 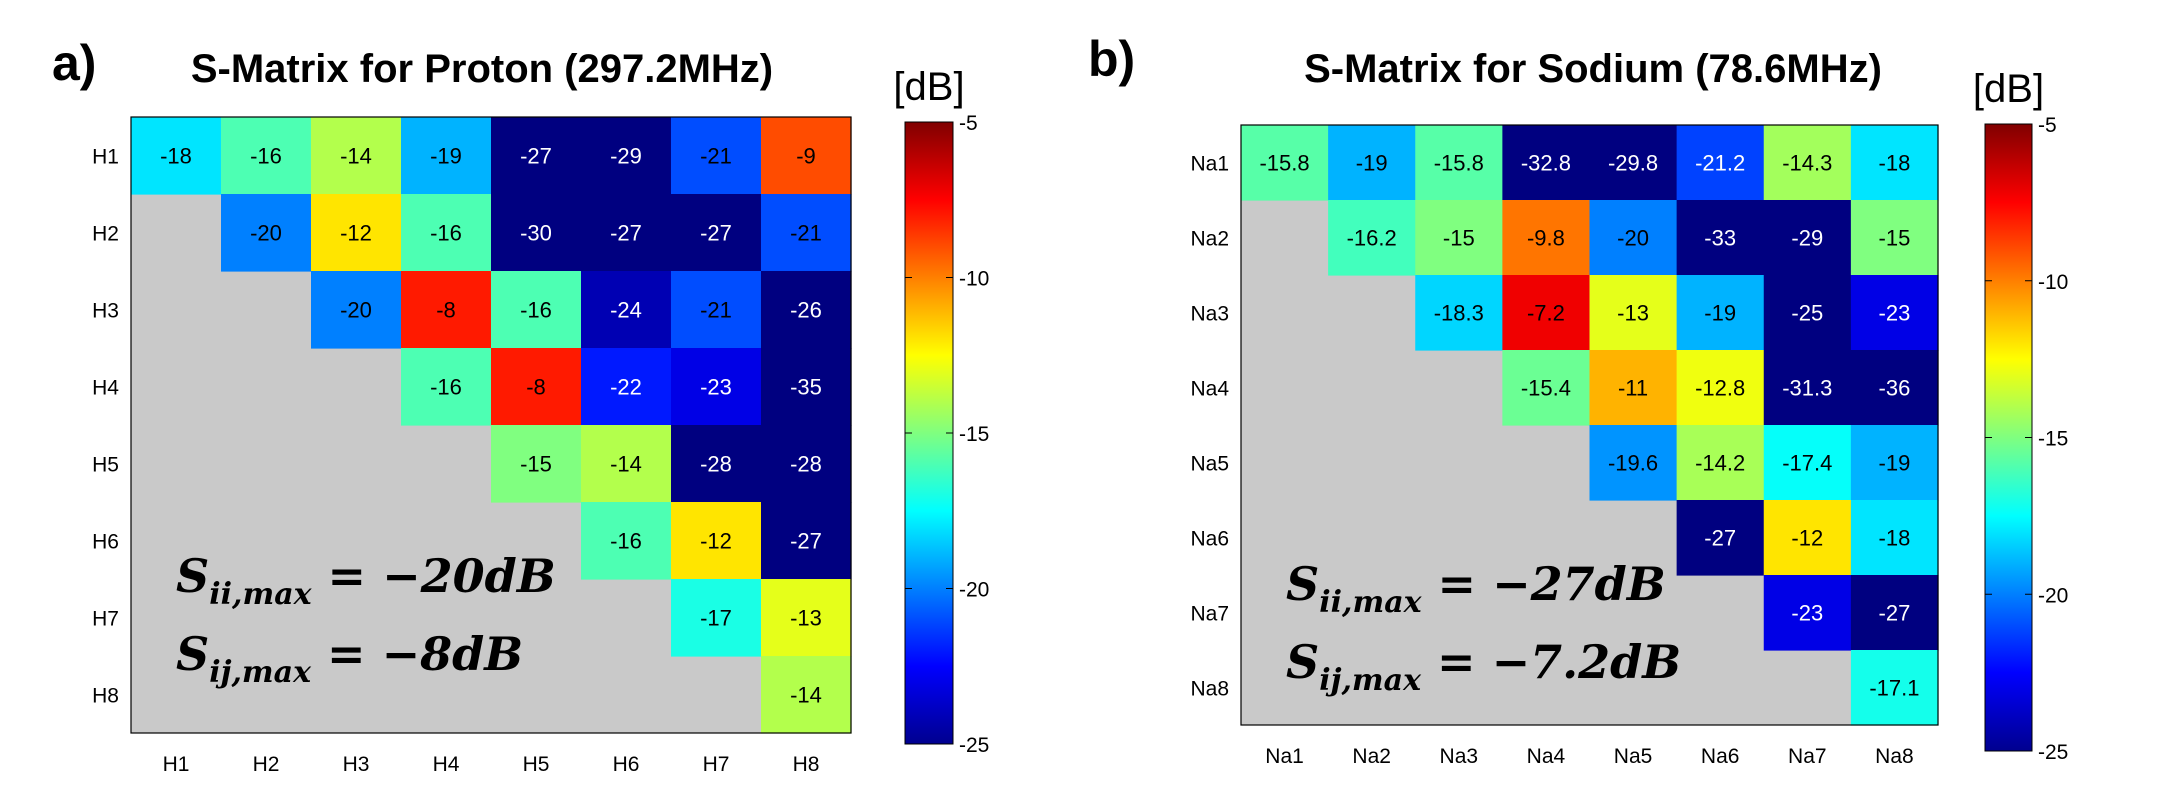 I want to click on colorbar-gradient, so click(x=929, y=433).